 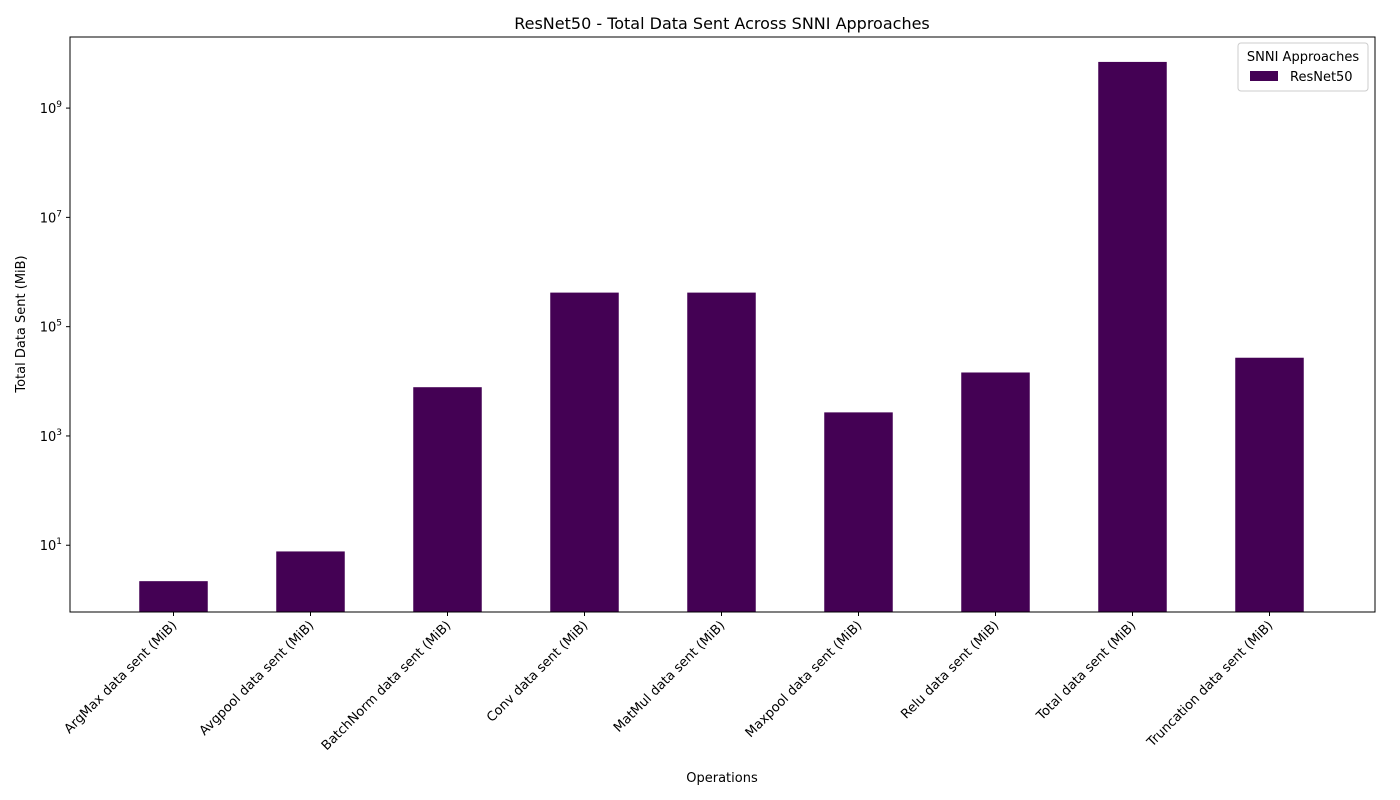 What do you see at coordinates (1264, 76) in the screenshot?
I see `legend-swatch` at bounding box center [1264, 76].